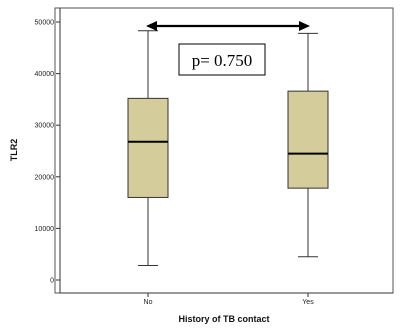 The height and width of the screenshot is (329, 402). I want to click on x-axis-title: History of TB contact, so click(223, 319).